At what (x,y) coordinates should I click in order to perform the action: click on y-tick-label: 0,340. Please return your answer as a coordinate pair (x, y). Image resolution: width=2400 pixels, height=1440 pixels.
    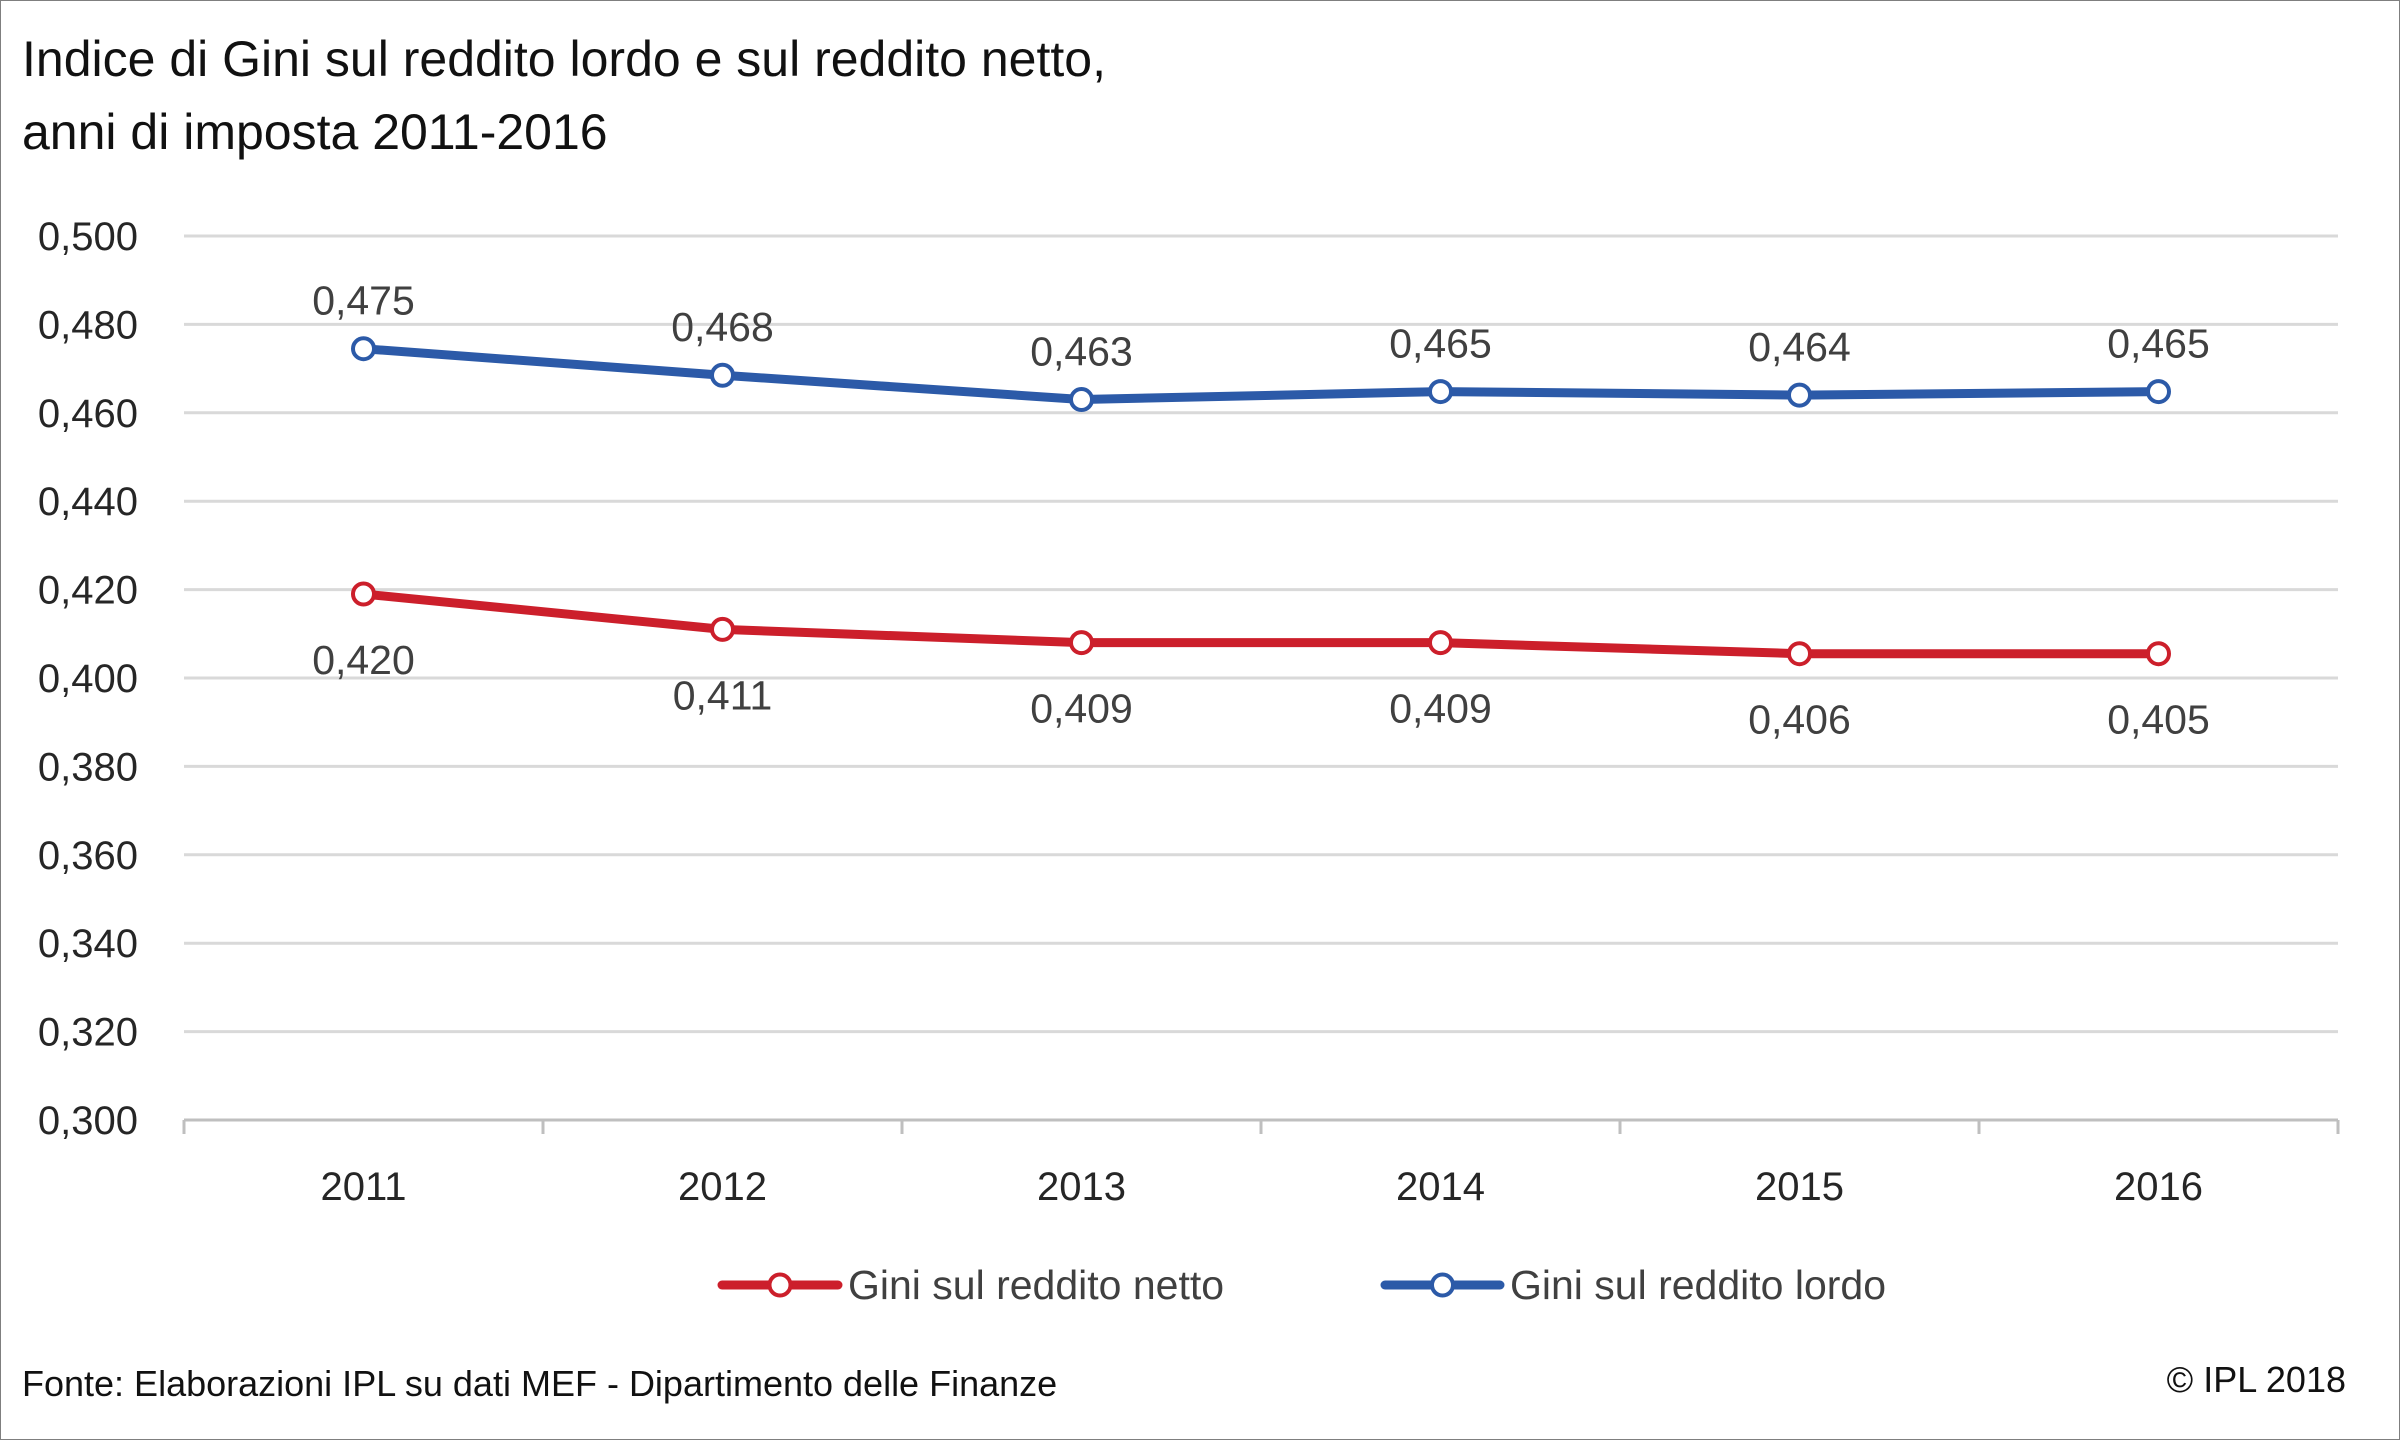
    Looking at the image, I should click on (88, 944).